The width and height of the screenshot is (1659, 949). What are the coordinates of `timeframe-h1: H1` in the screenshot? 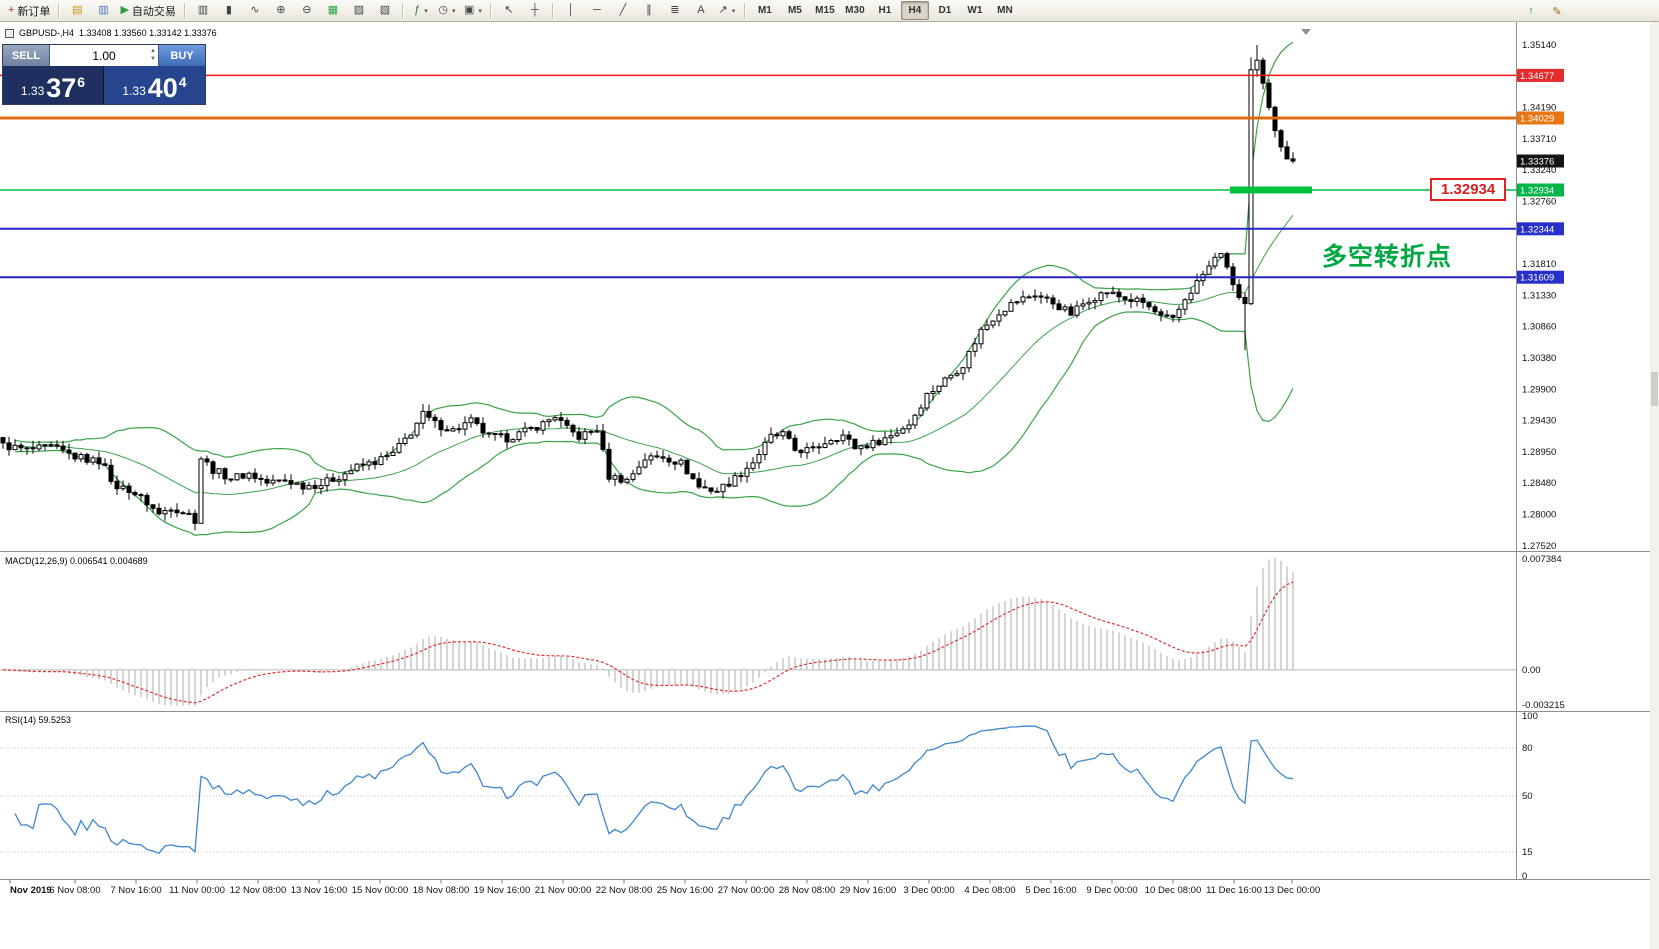 It's located at (885, 10).